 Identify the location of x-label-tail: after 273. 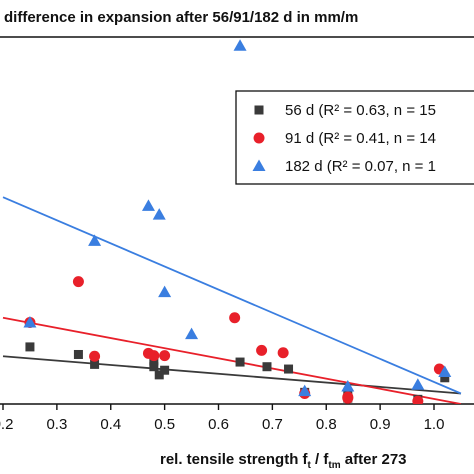
(374, 459).